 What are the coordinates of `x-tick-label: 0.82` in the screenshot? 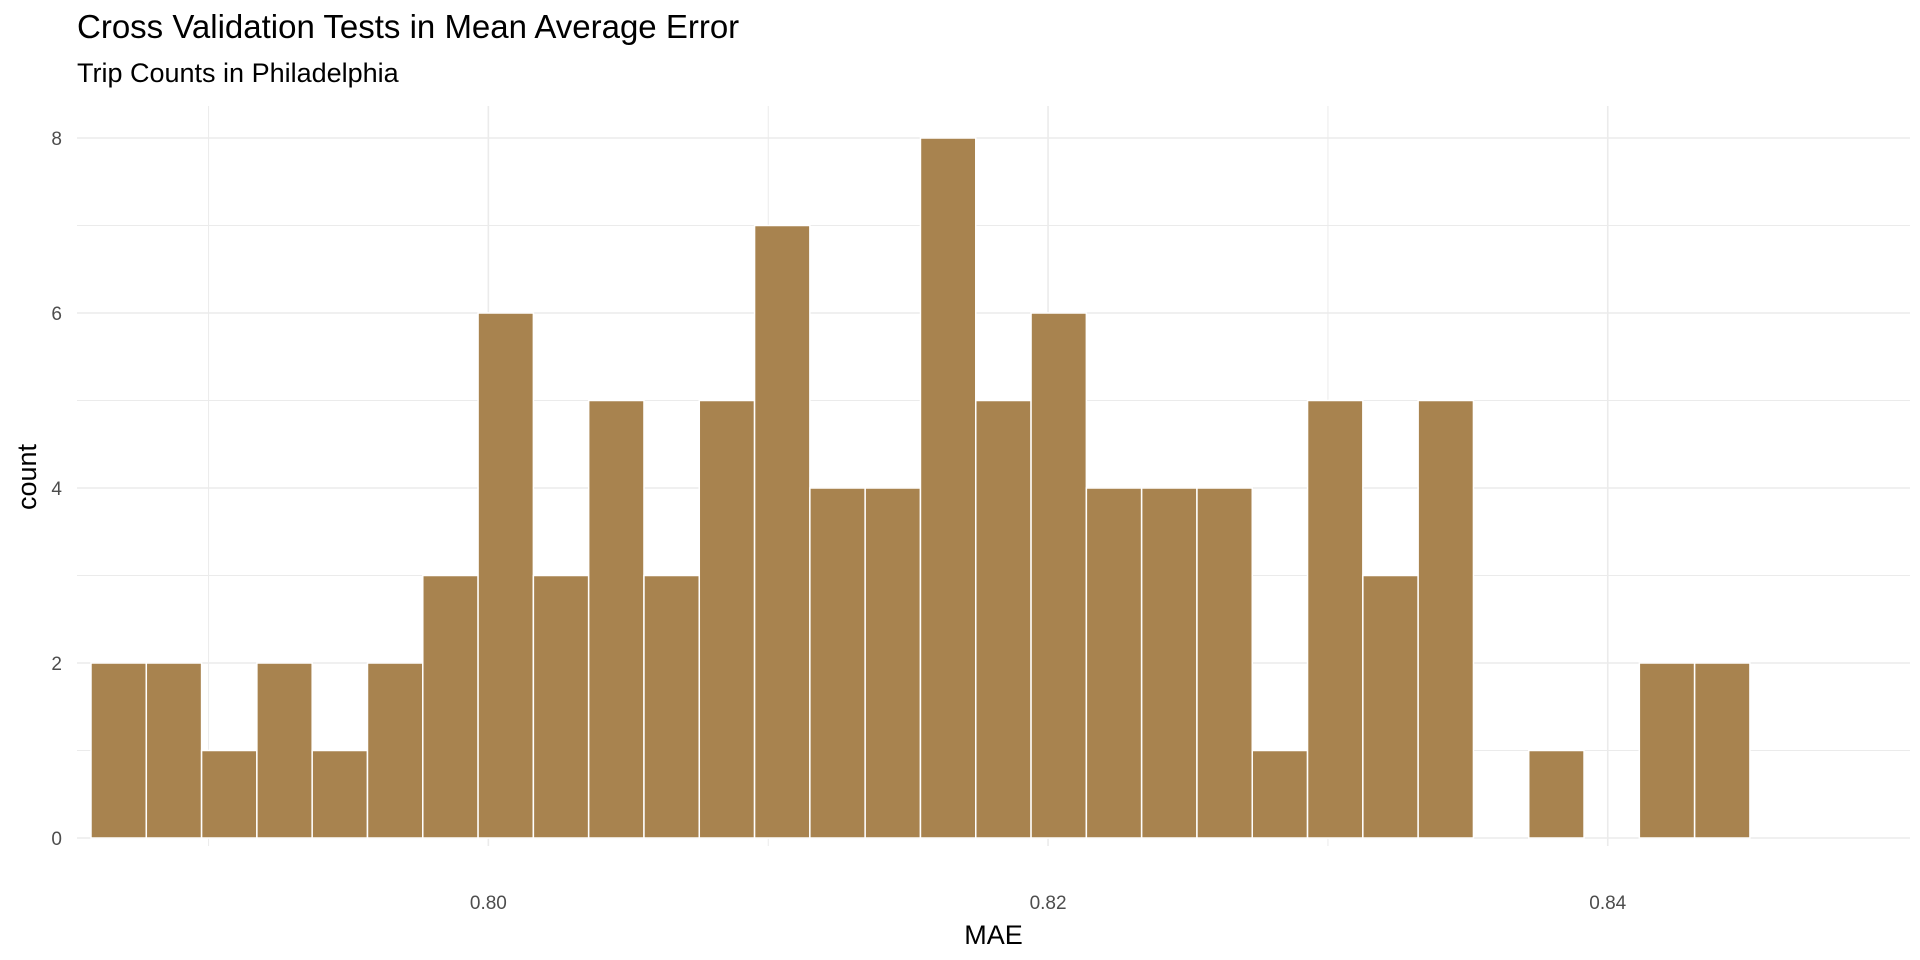 It's located at (1048, 903).